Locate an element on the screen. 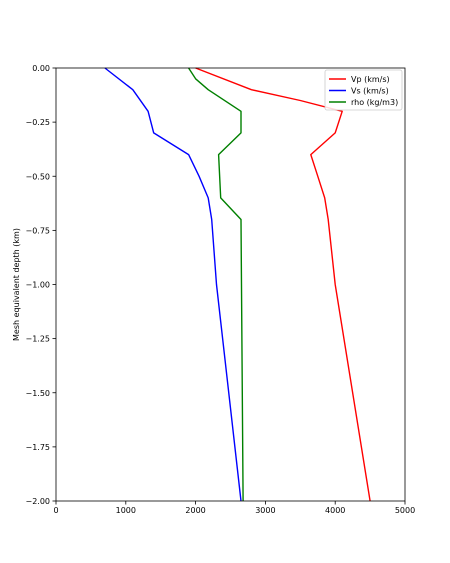 This screenshot has height=563, width=450. legend-label: Vp (km/s) is located at coordinates (370, 79).